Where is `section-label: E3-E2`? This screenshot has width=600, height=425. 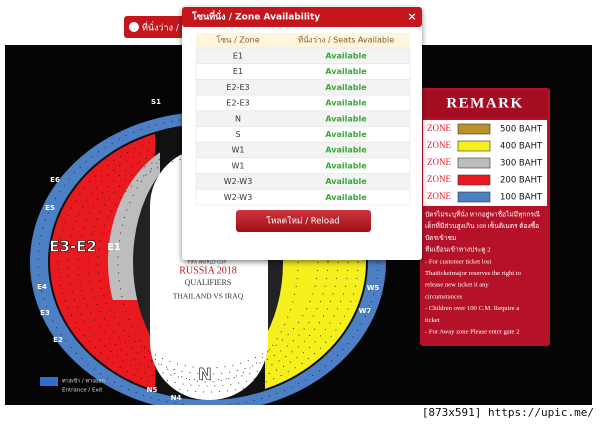
section-label: E3-E2 is located at coordinates (73, 247).